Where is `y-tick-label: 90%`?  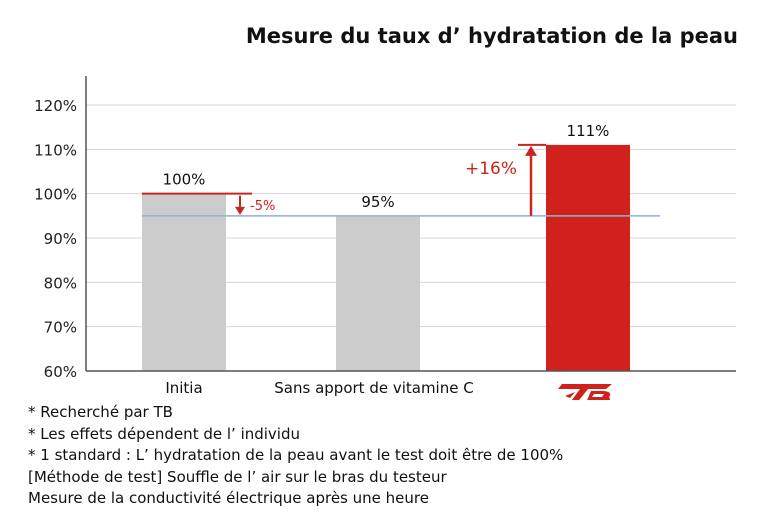
y-tick-label: 90% is located at coordinates (60, 239).